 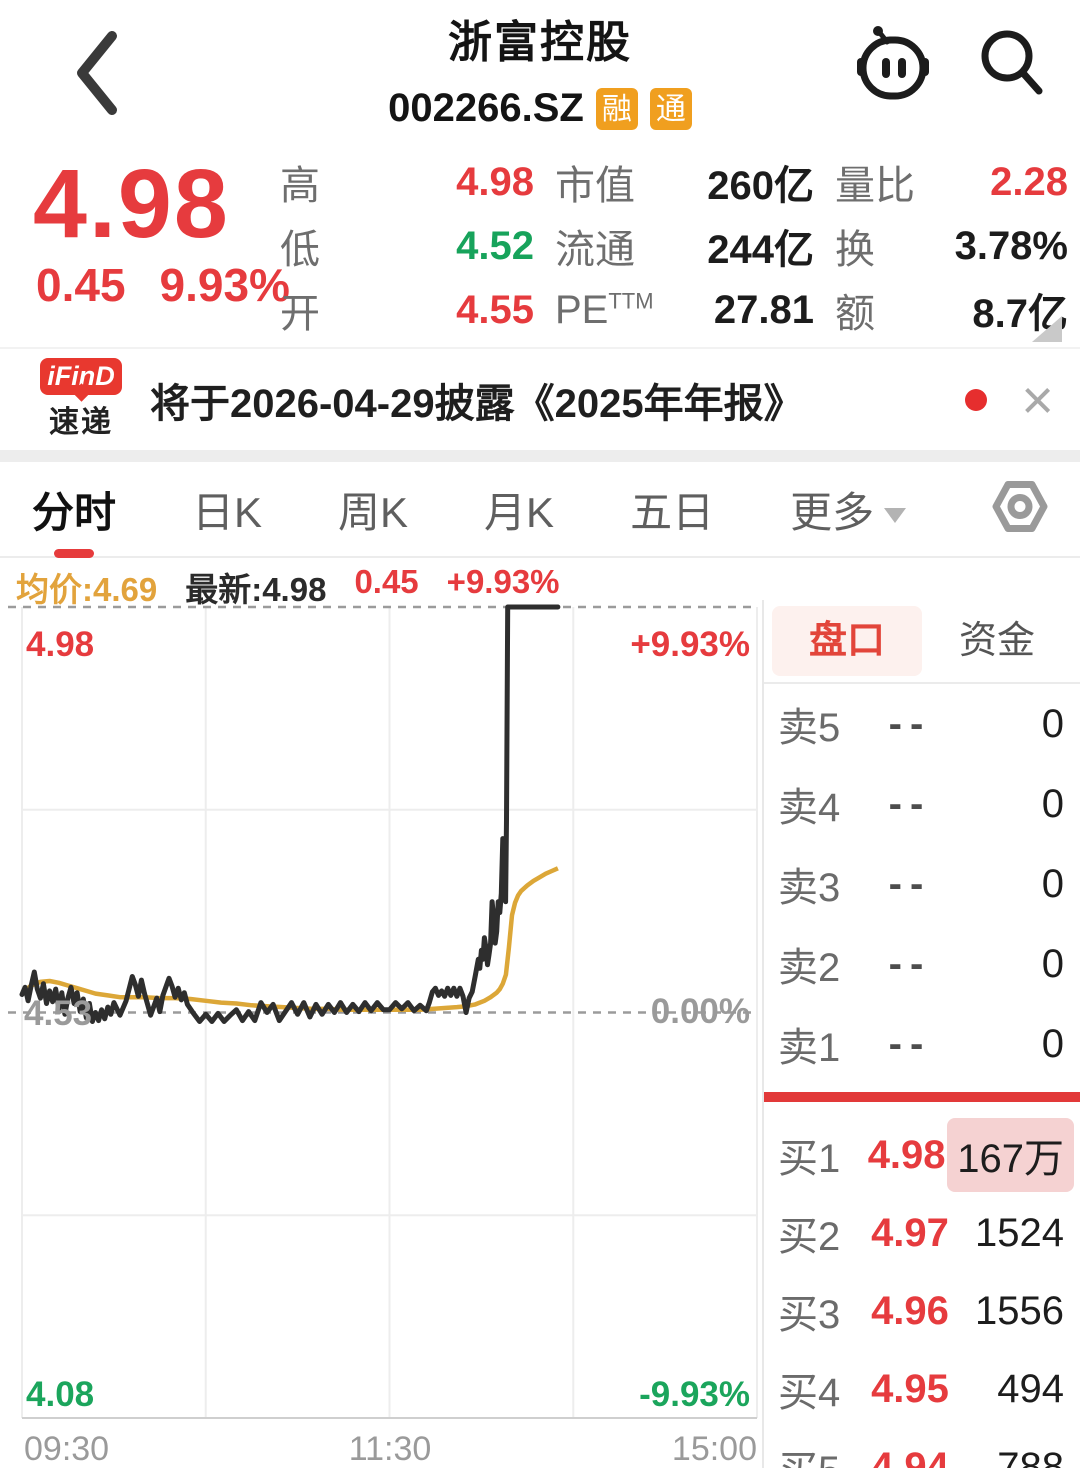 I want to click on margin-trading-badge: 融, so click(x=616, y=108).